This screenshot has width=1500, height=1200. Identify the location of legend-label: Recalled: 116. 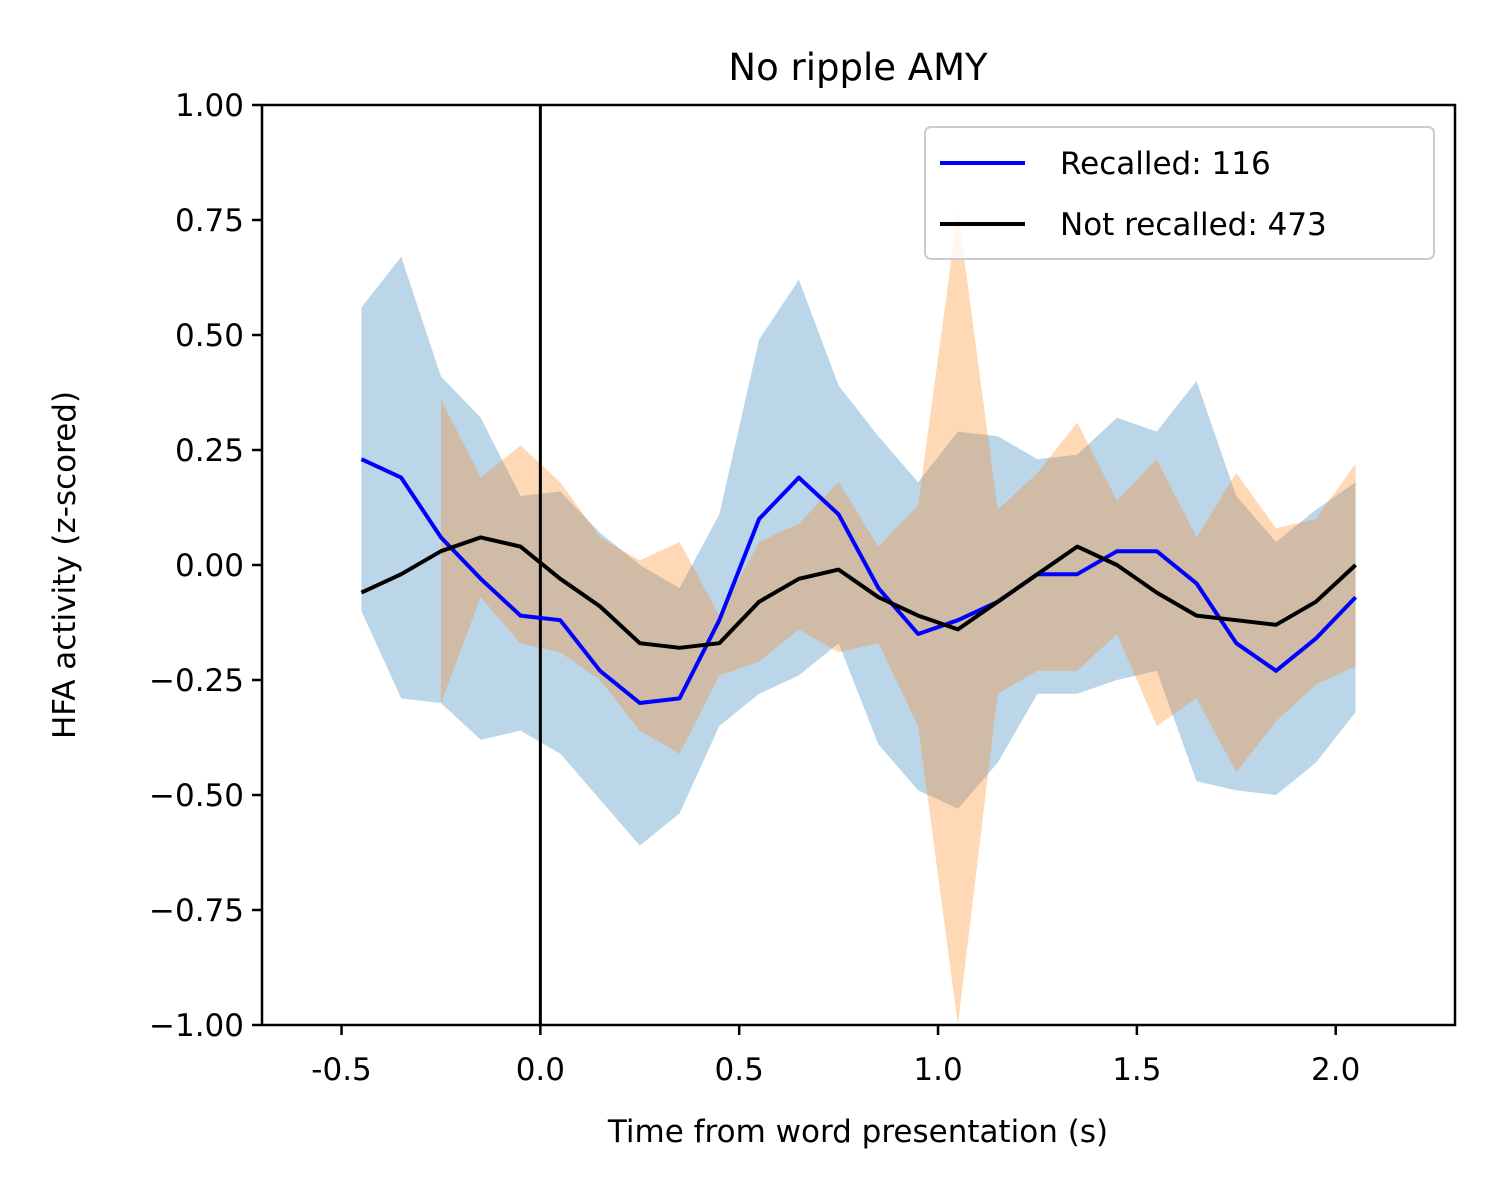
(1165, 164).